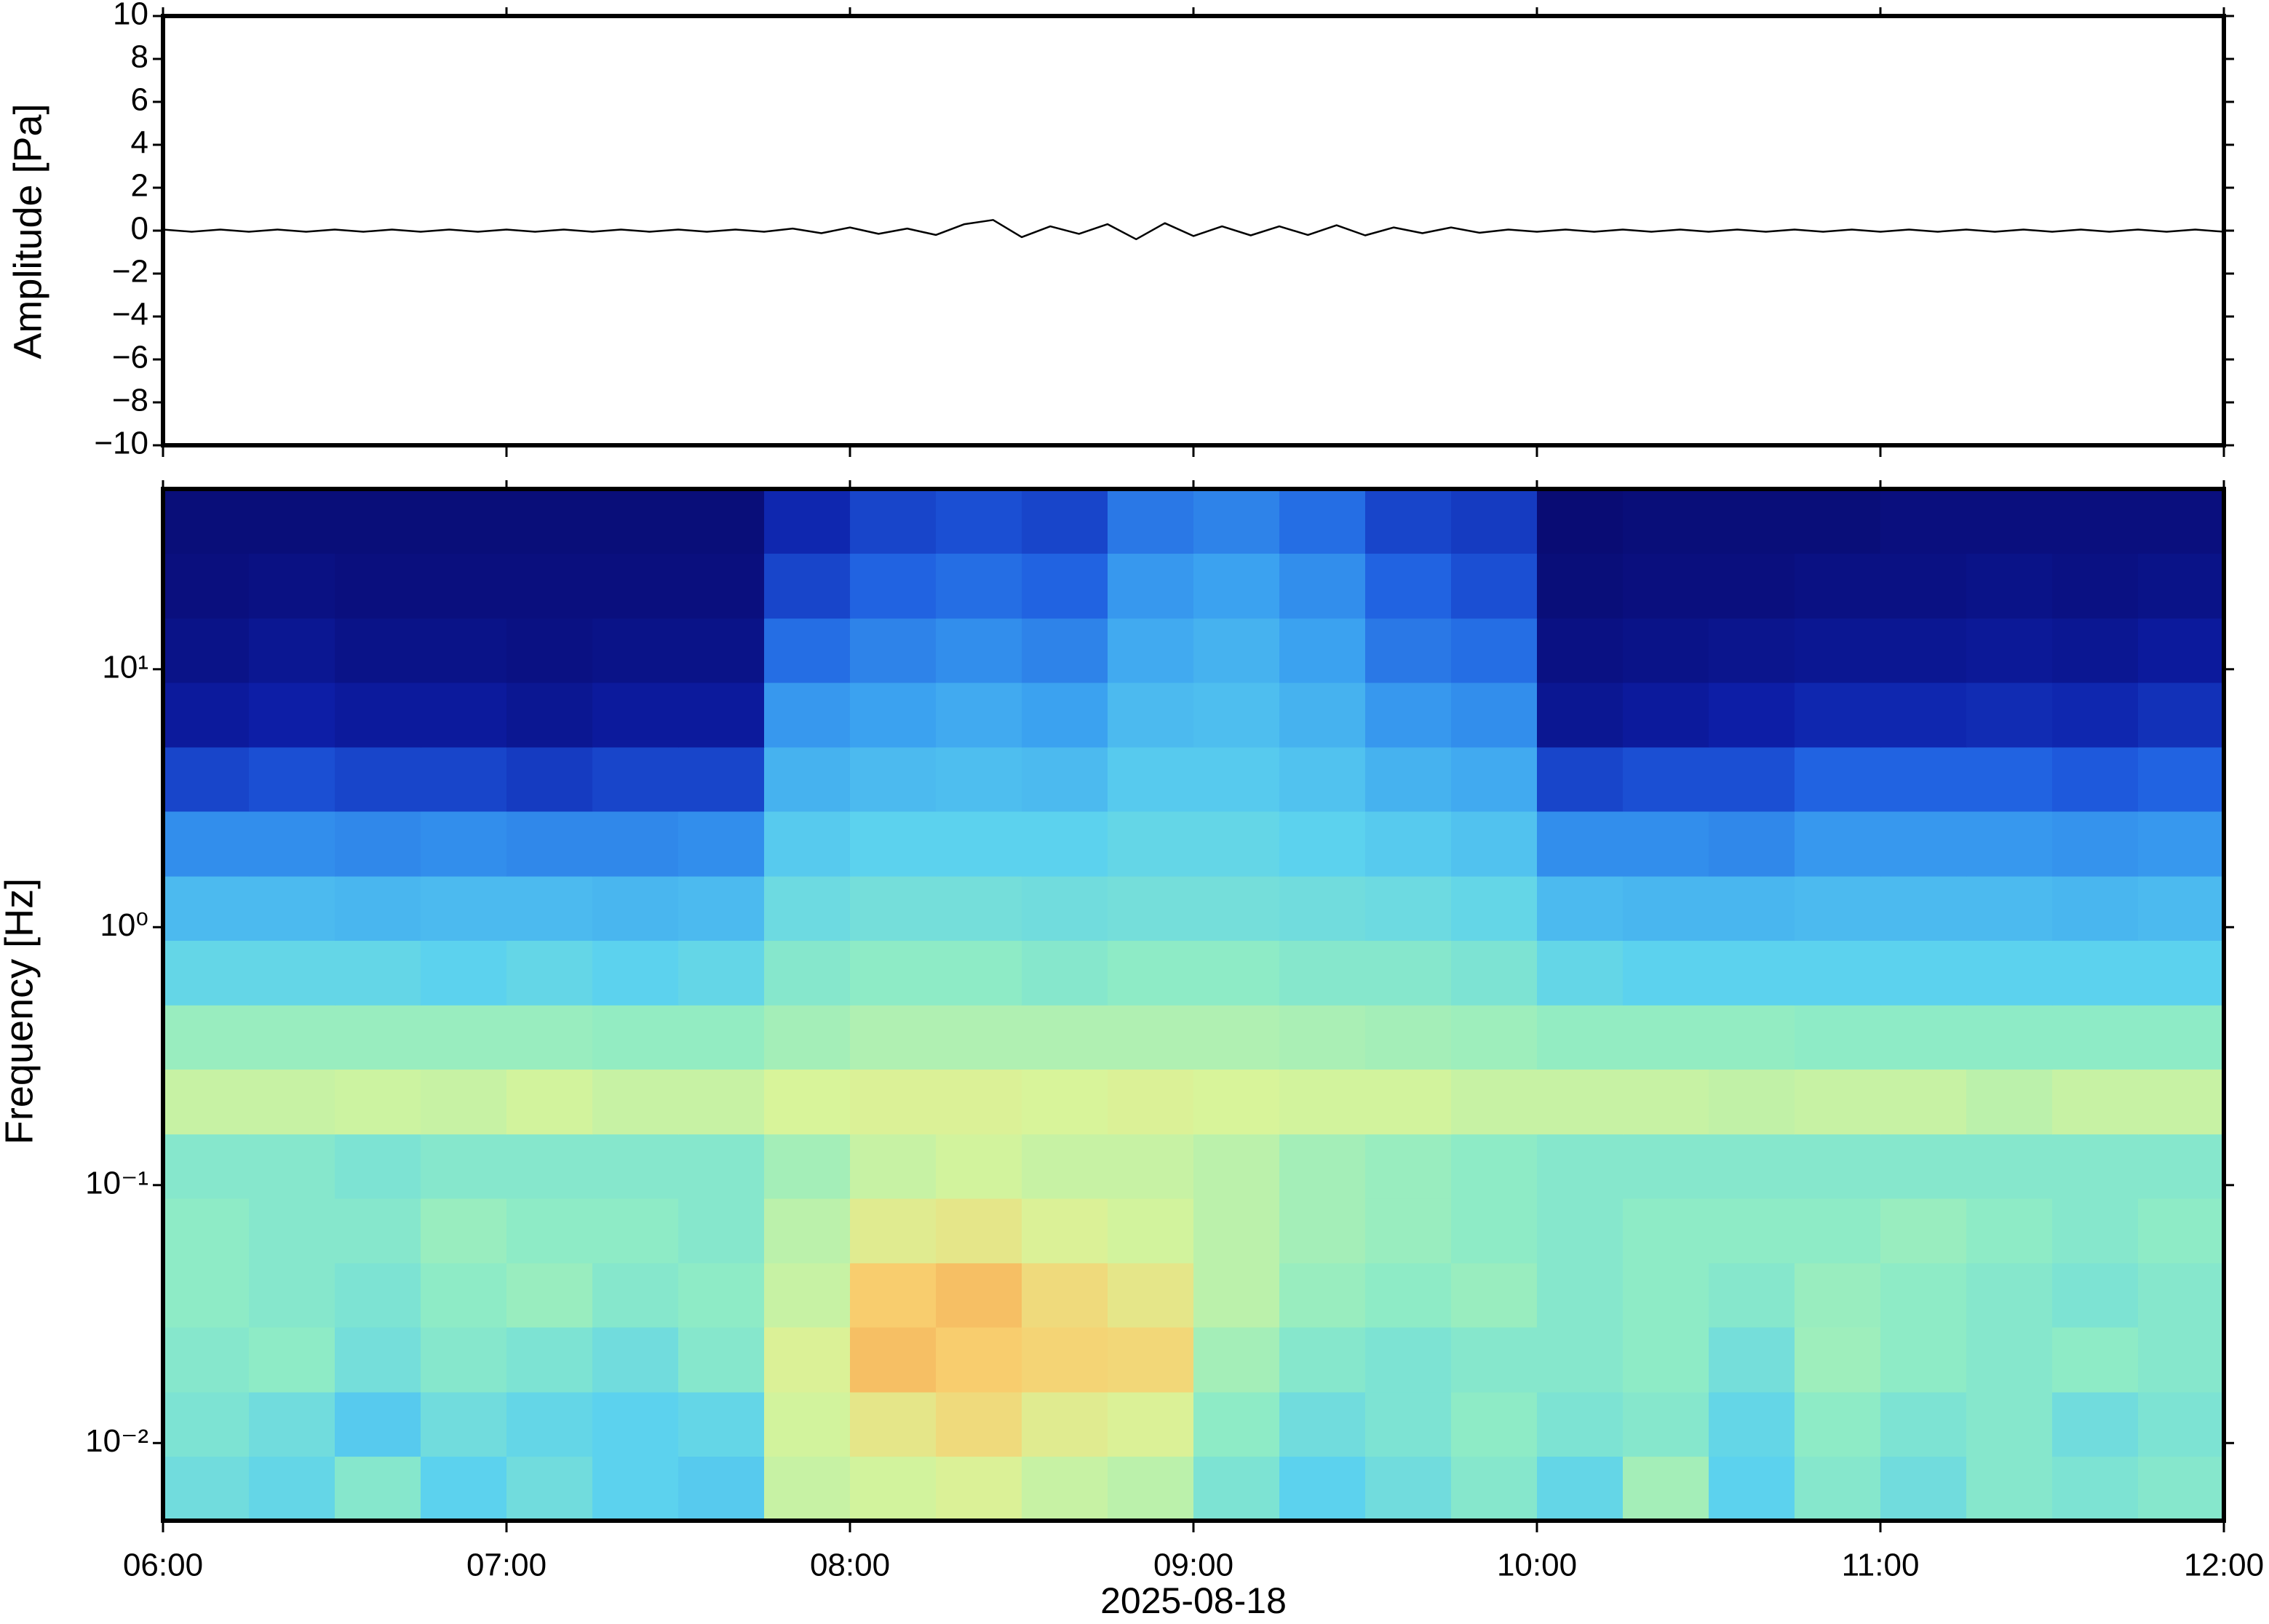 The width and height of the screenshot is (2269, 1624). What do you see at coordinates (1881, 1565) in the screenshot?
I see `x-tick-label: 11:00` at bounding box center [1881, 1565].